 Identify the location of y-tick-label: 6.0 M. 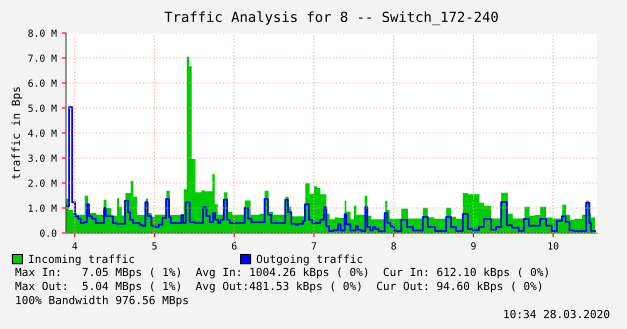
(42, 83).